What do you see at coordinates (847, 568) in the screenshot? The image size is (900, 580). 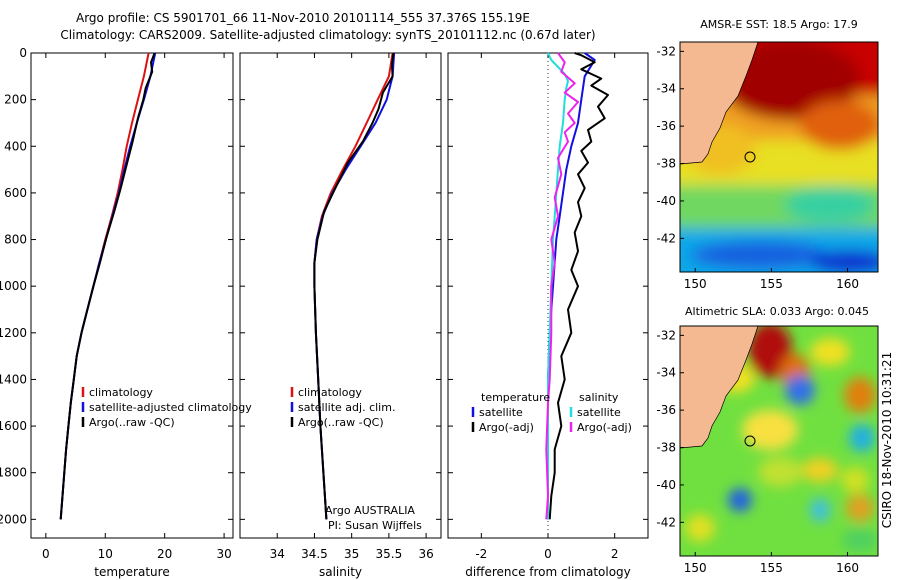 I see `altimetric-sla-map-xtick-label: 160` at bounding box center [847, 568].